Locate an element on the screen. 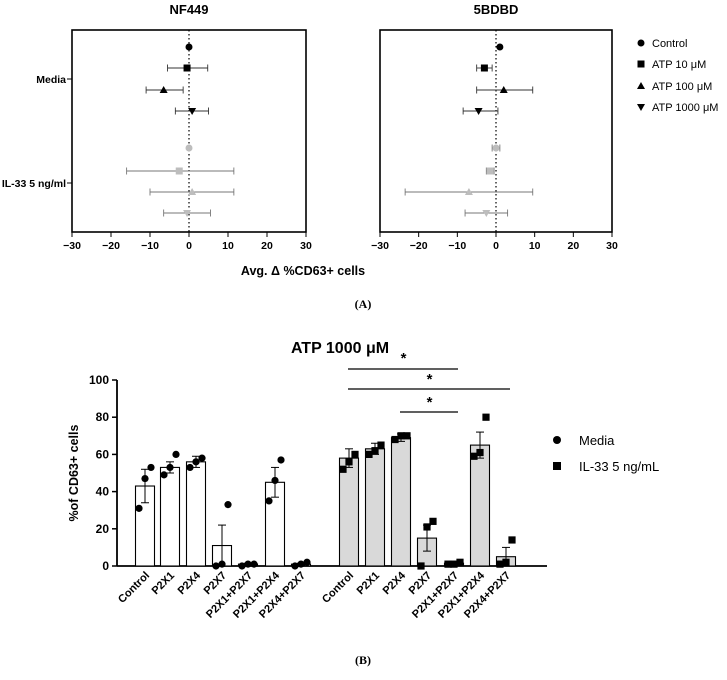  forest-title: NF449 is located at coordinates (188, 9).